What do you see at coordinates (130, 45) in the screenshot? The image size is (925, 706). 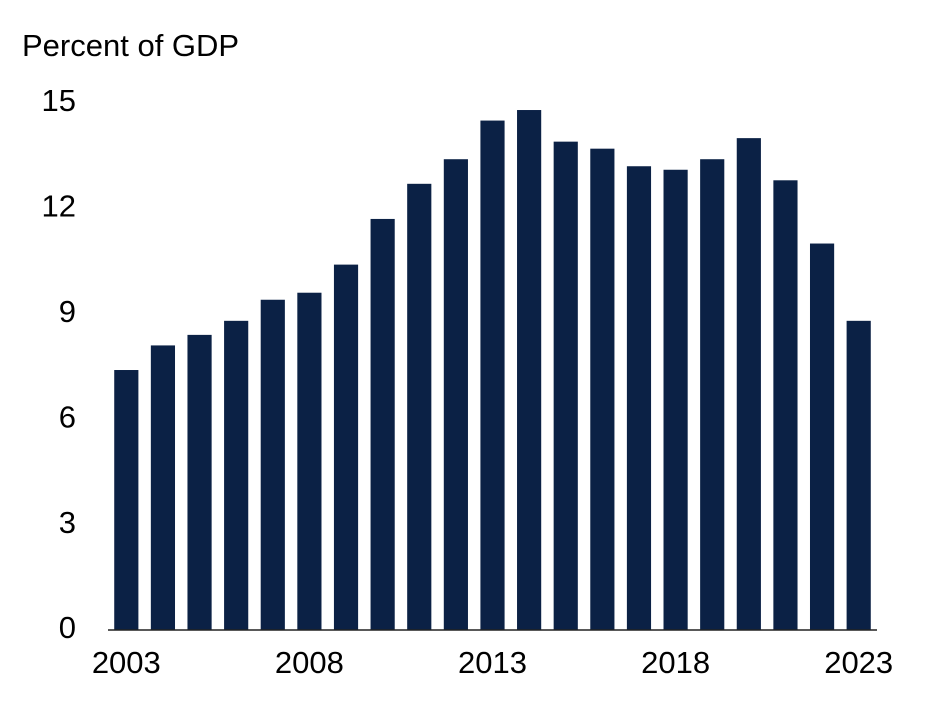 I see `y-axis-title: Percent of GDP` at bounding box center [130, 45].